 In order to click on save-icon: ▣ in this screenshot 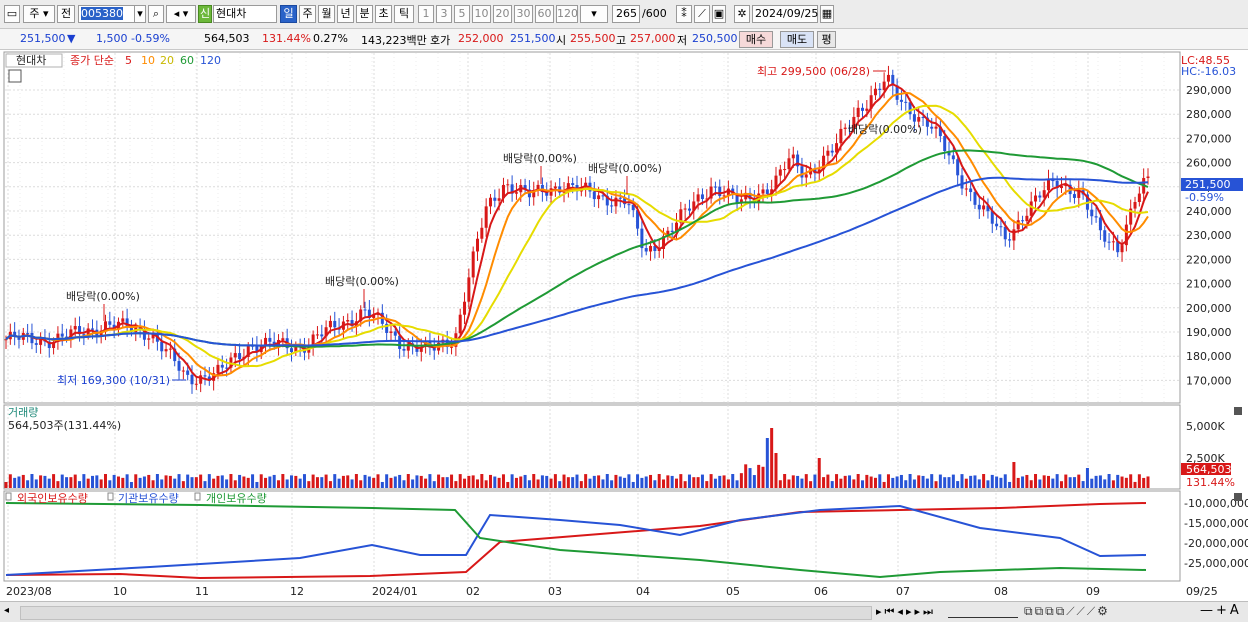, I will do `click(719, 14)`.